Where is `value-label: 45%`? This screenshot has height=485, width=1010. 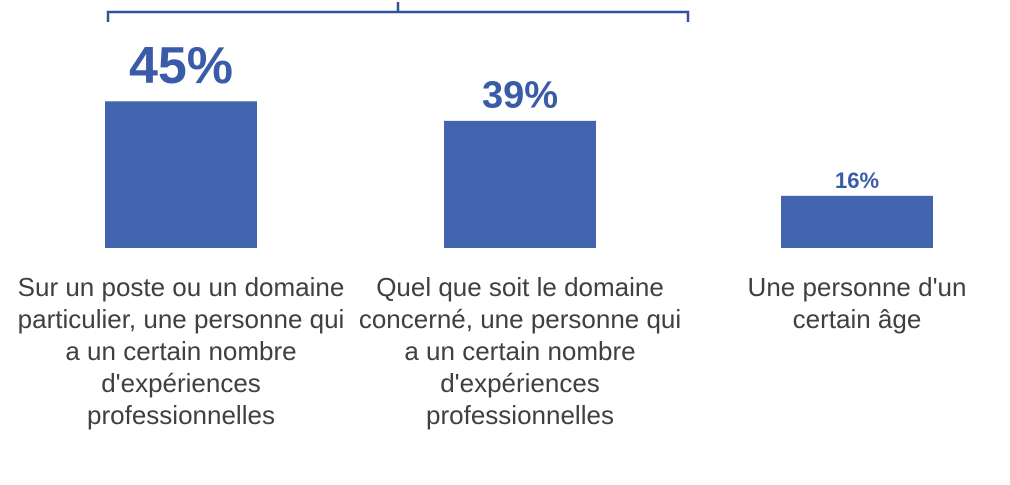
value-label: 45% is located at coordinates (181, 66).